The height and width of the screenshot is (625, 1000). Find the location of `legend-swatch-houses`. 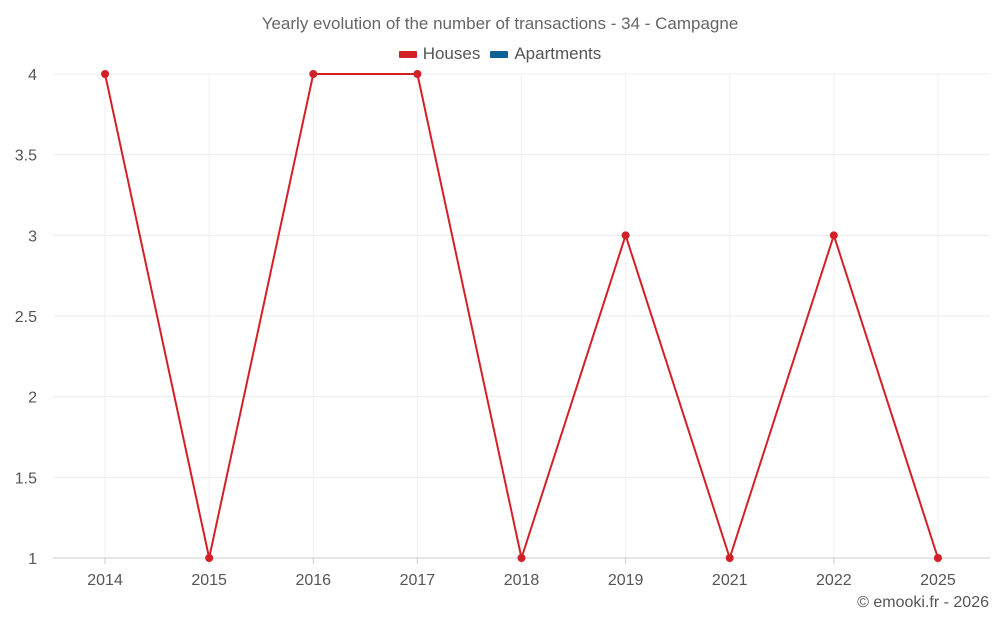

legend-swatch-houses is located at coordinates (407, 54).